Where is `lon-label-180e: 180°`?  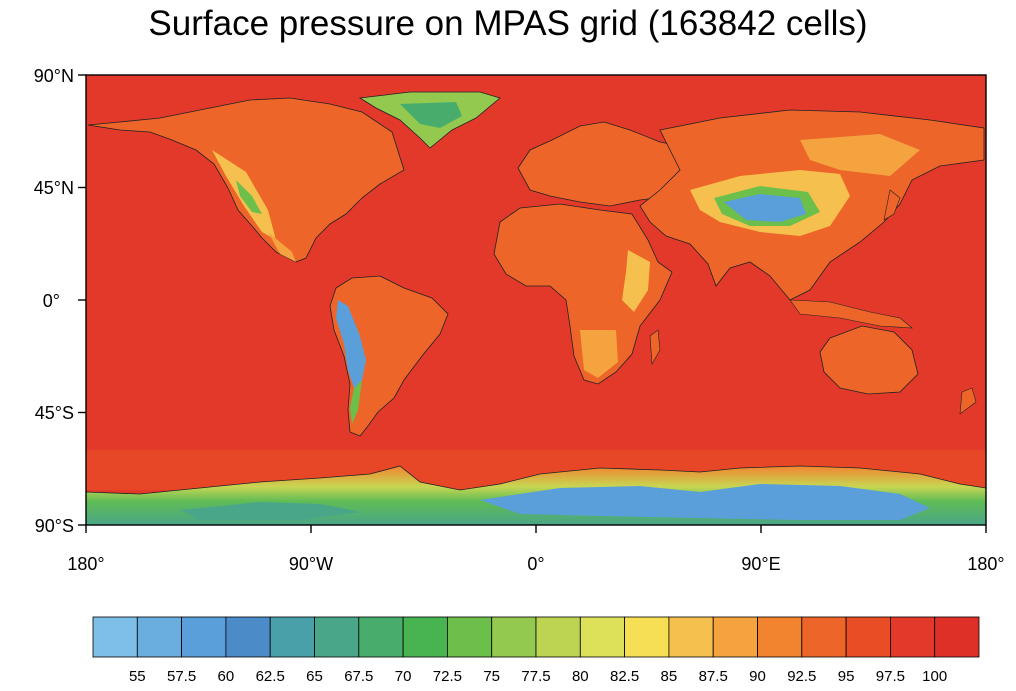 lon-label-180e: 180° is located at coordinates (985, 564).